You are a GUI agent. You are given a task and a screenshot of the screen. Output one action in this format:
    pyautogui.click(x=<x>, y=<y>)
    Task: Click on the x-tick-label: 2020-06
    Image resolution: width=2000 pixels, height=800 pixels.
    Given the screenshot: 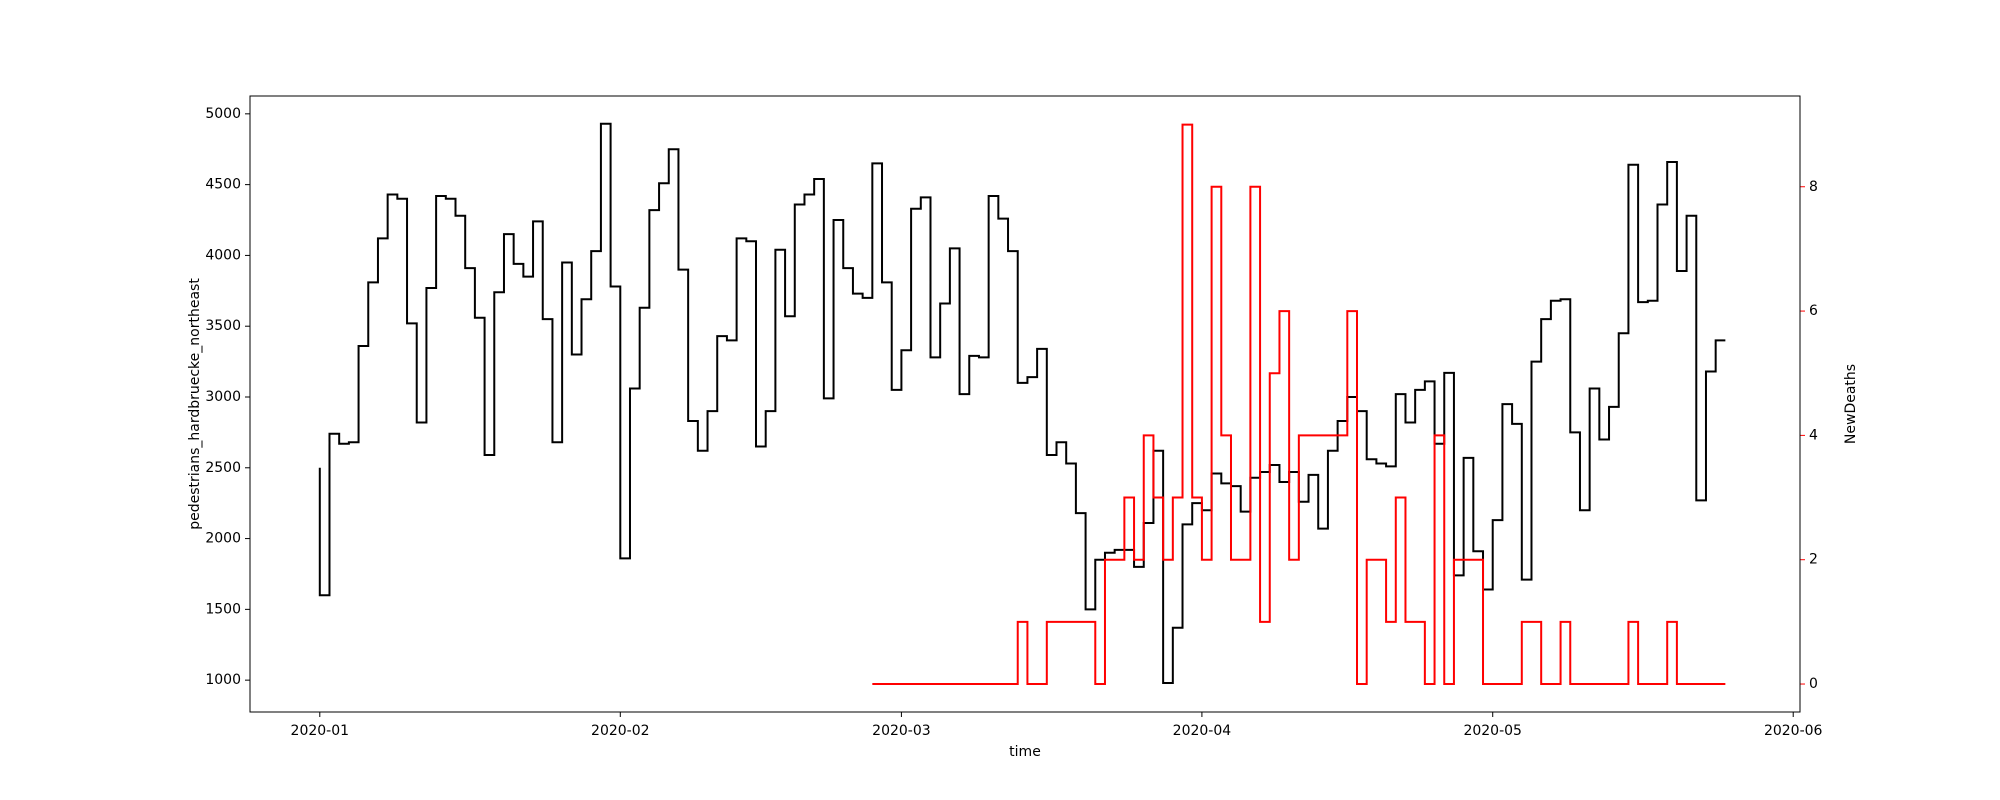 What is the action you would take?
    pyautogui.click(x=1793, y=731)
    